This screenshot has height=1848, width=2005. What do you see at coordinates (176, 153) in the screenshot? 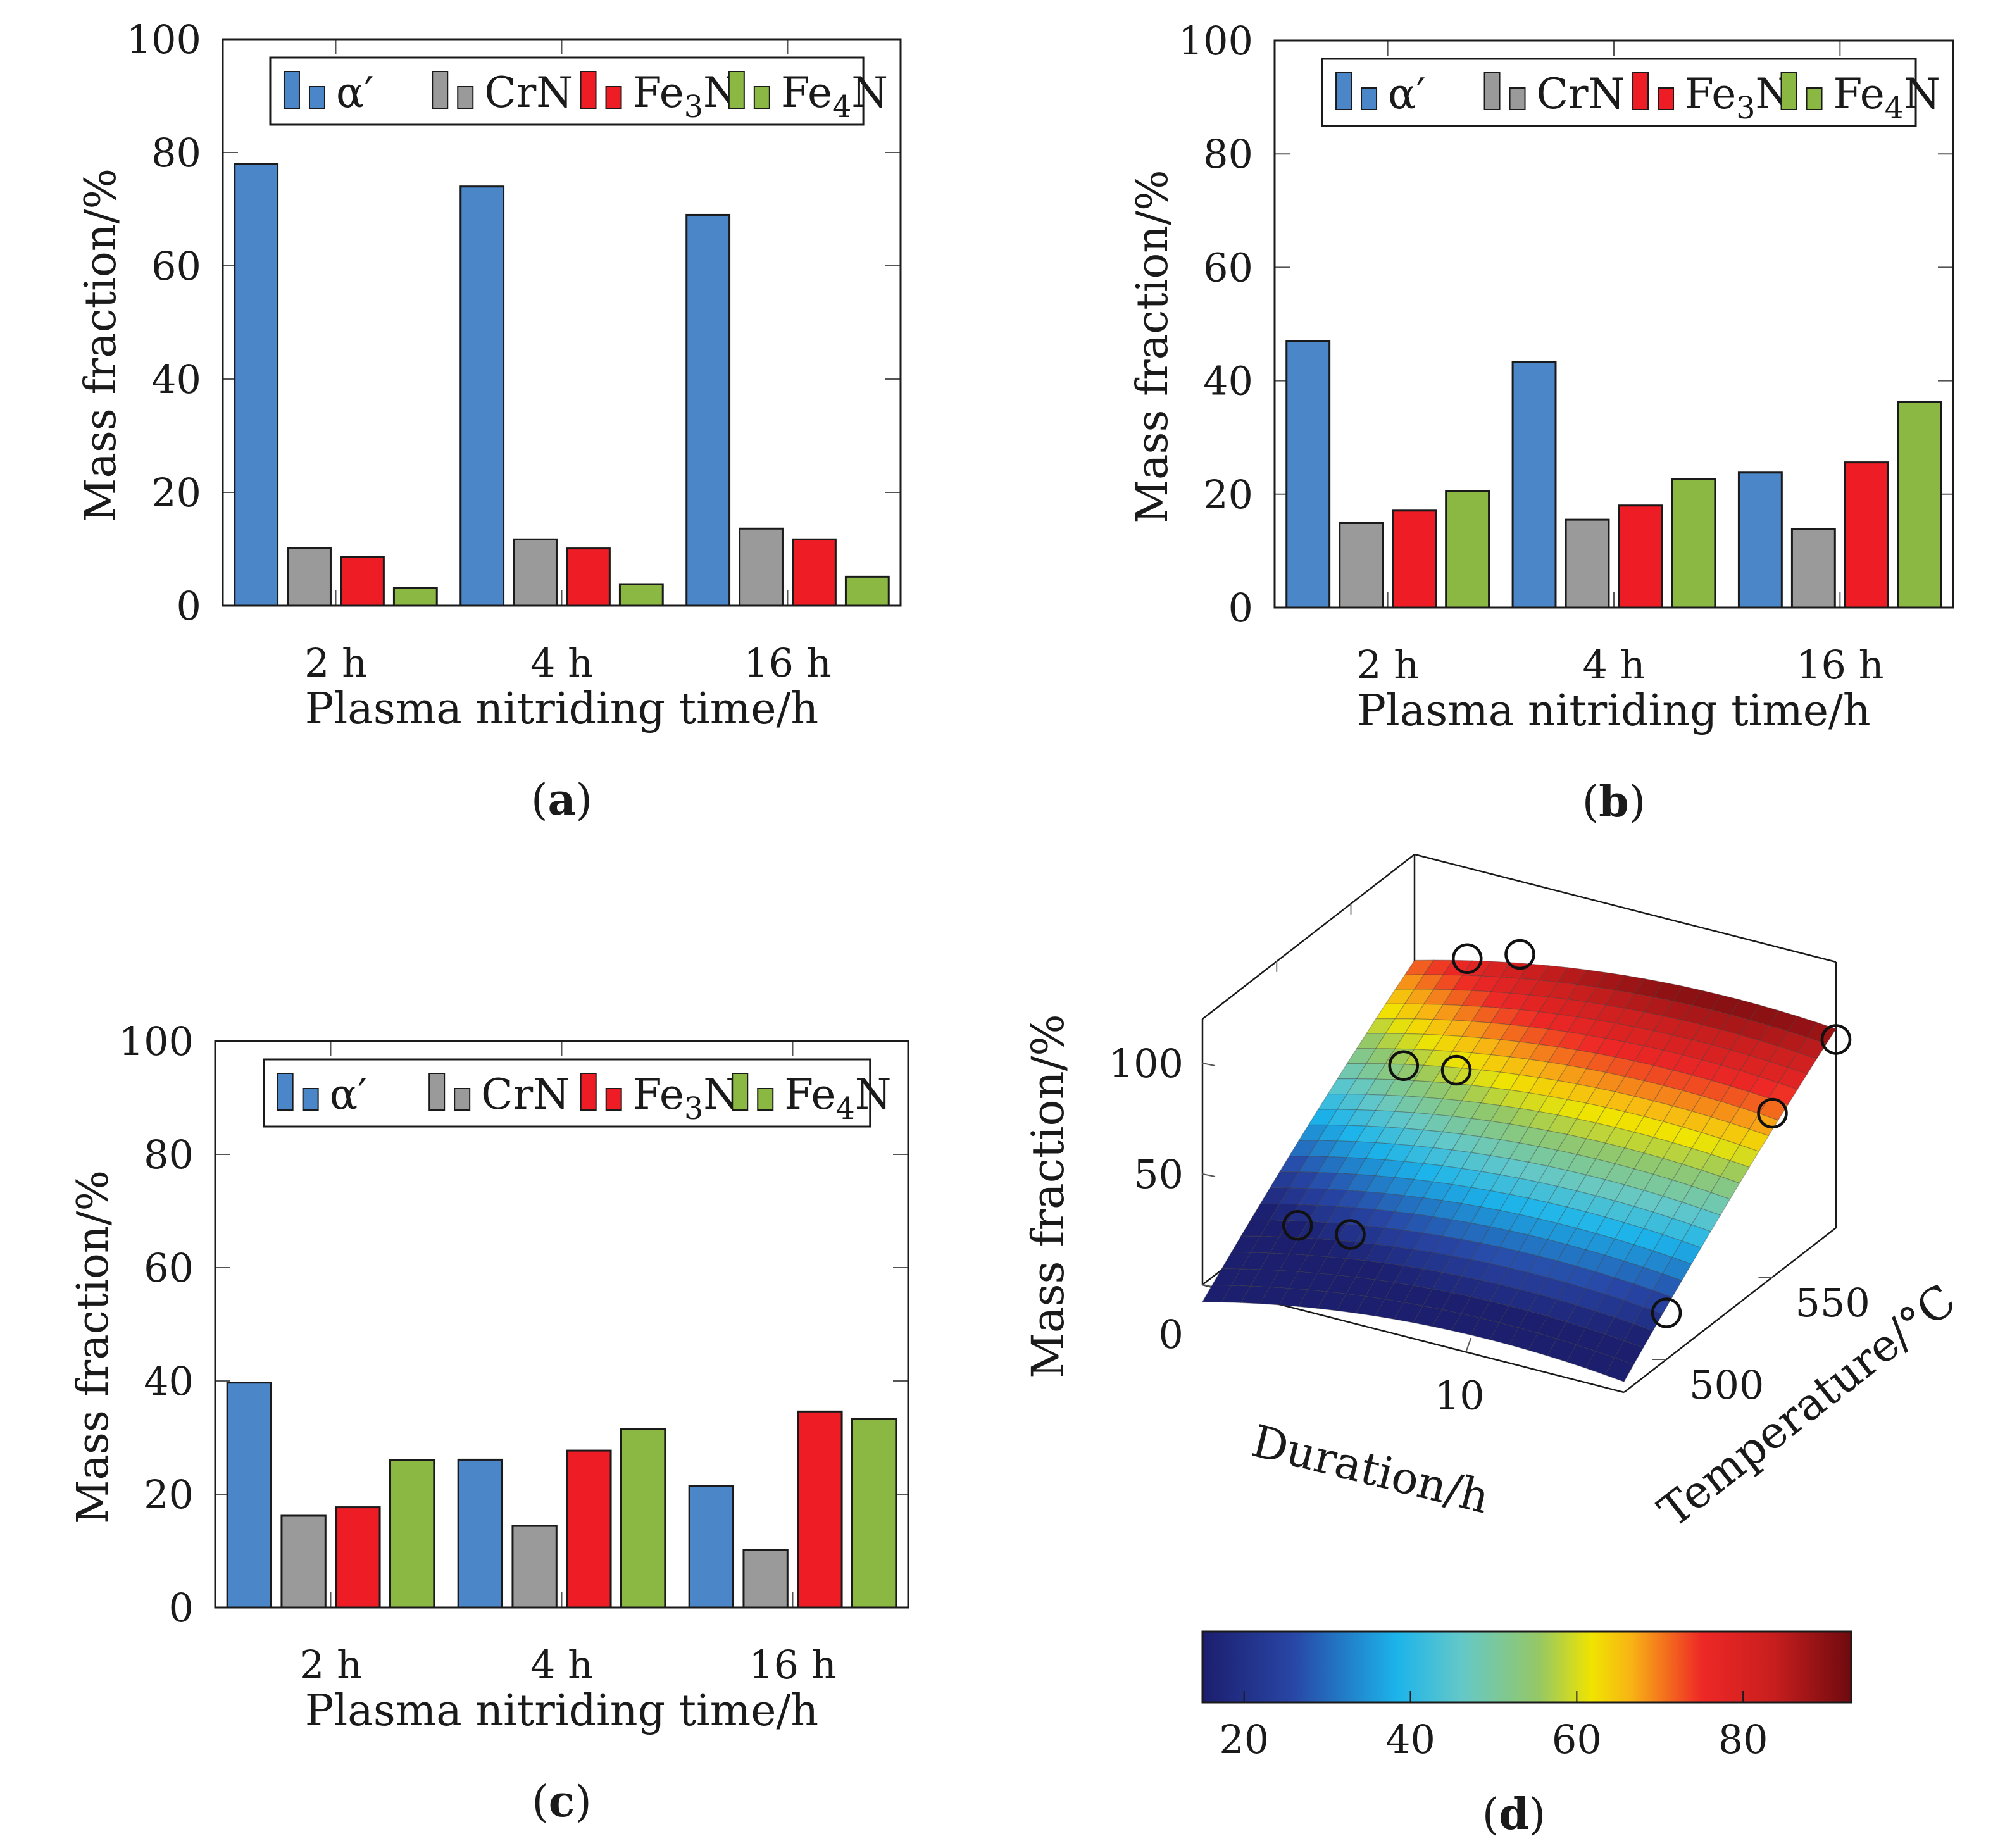
I see `y-tick-label: 80` at bounding box center [176, 153].